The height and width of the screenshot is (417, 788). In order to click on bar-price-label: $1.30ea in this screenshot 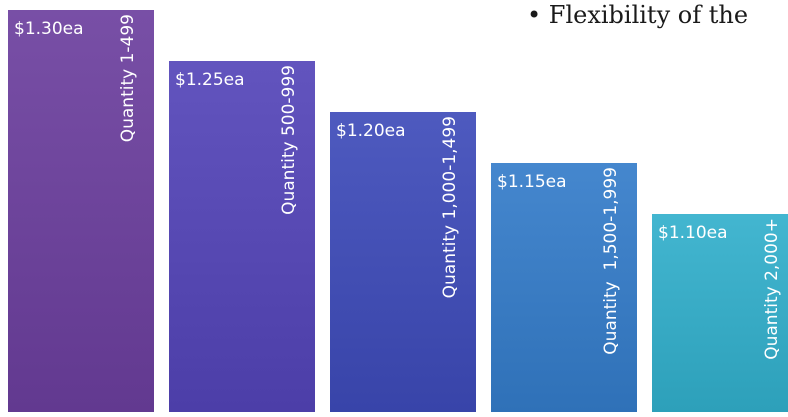, I will do `click(49, 29)`.